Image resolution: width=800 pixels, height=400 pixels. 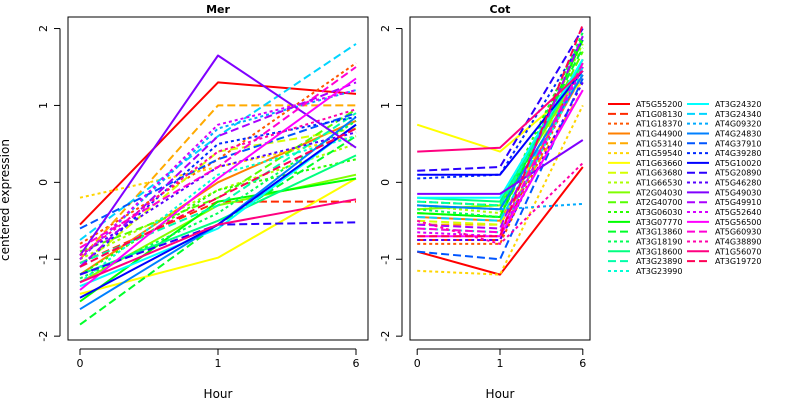 I want to click on legend-item: AT3G24340, so click(x=724, y=114).